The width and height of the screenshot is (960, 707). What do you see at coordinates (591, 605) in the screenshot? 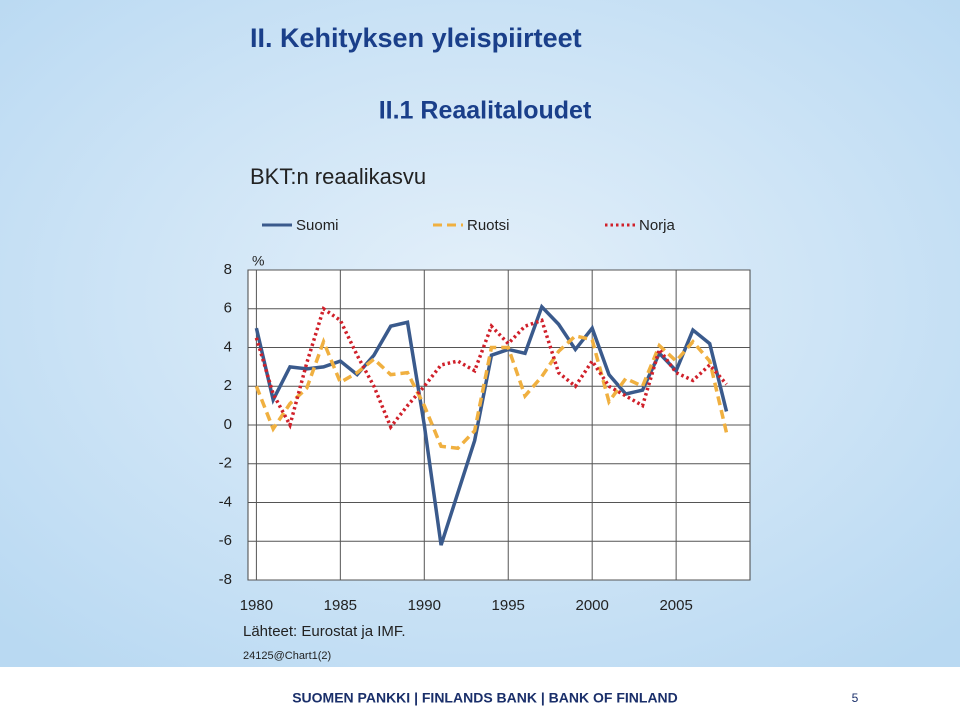
I see `x-tick-label: 2000` at bounding box center [591, 605].